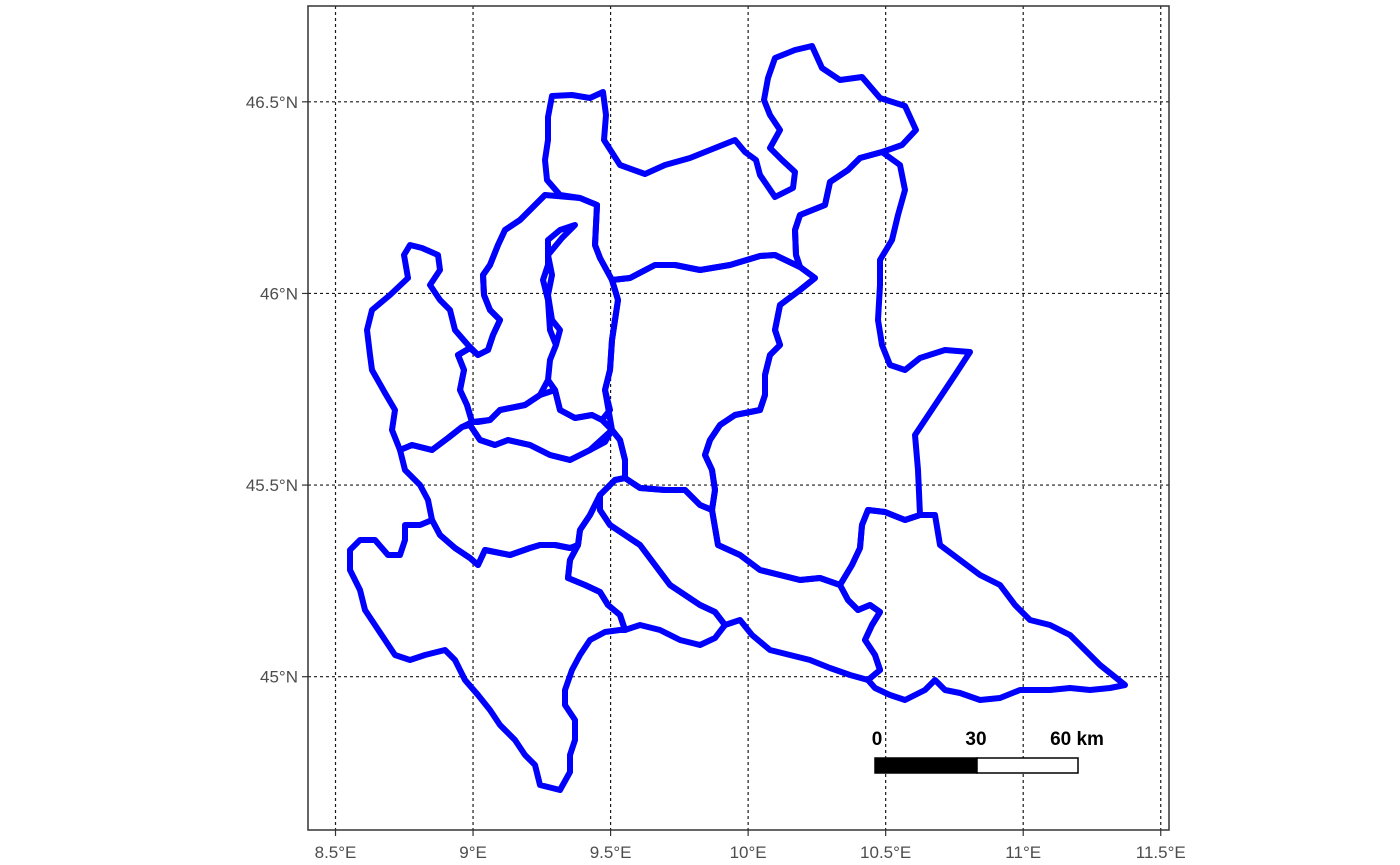  I want to click on y-axis: 45°N 45.5°N 46°N 46.5°N, so click(277, 390).